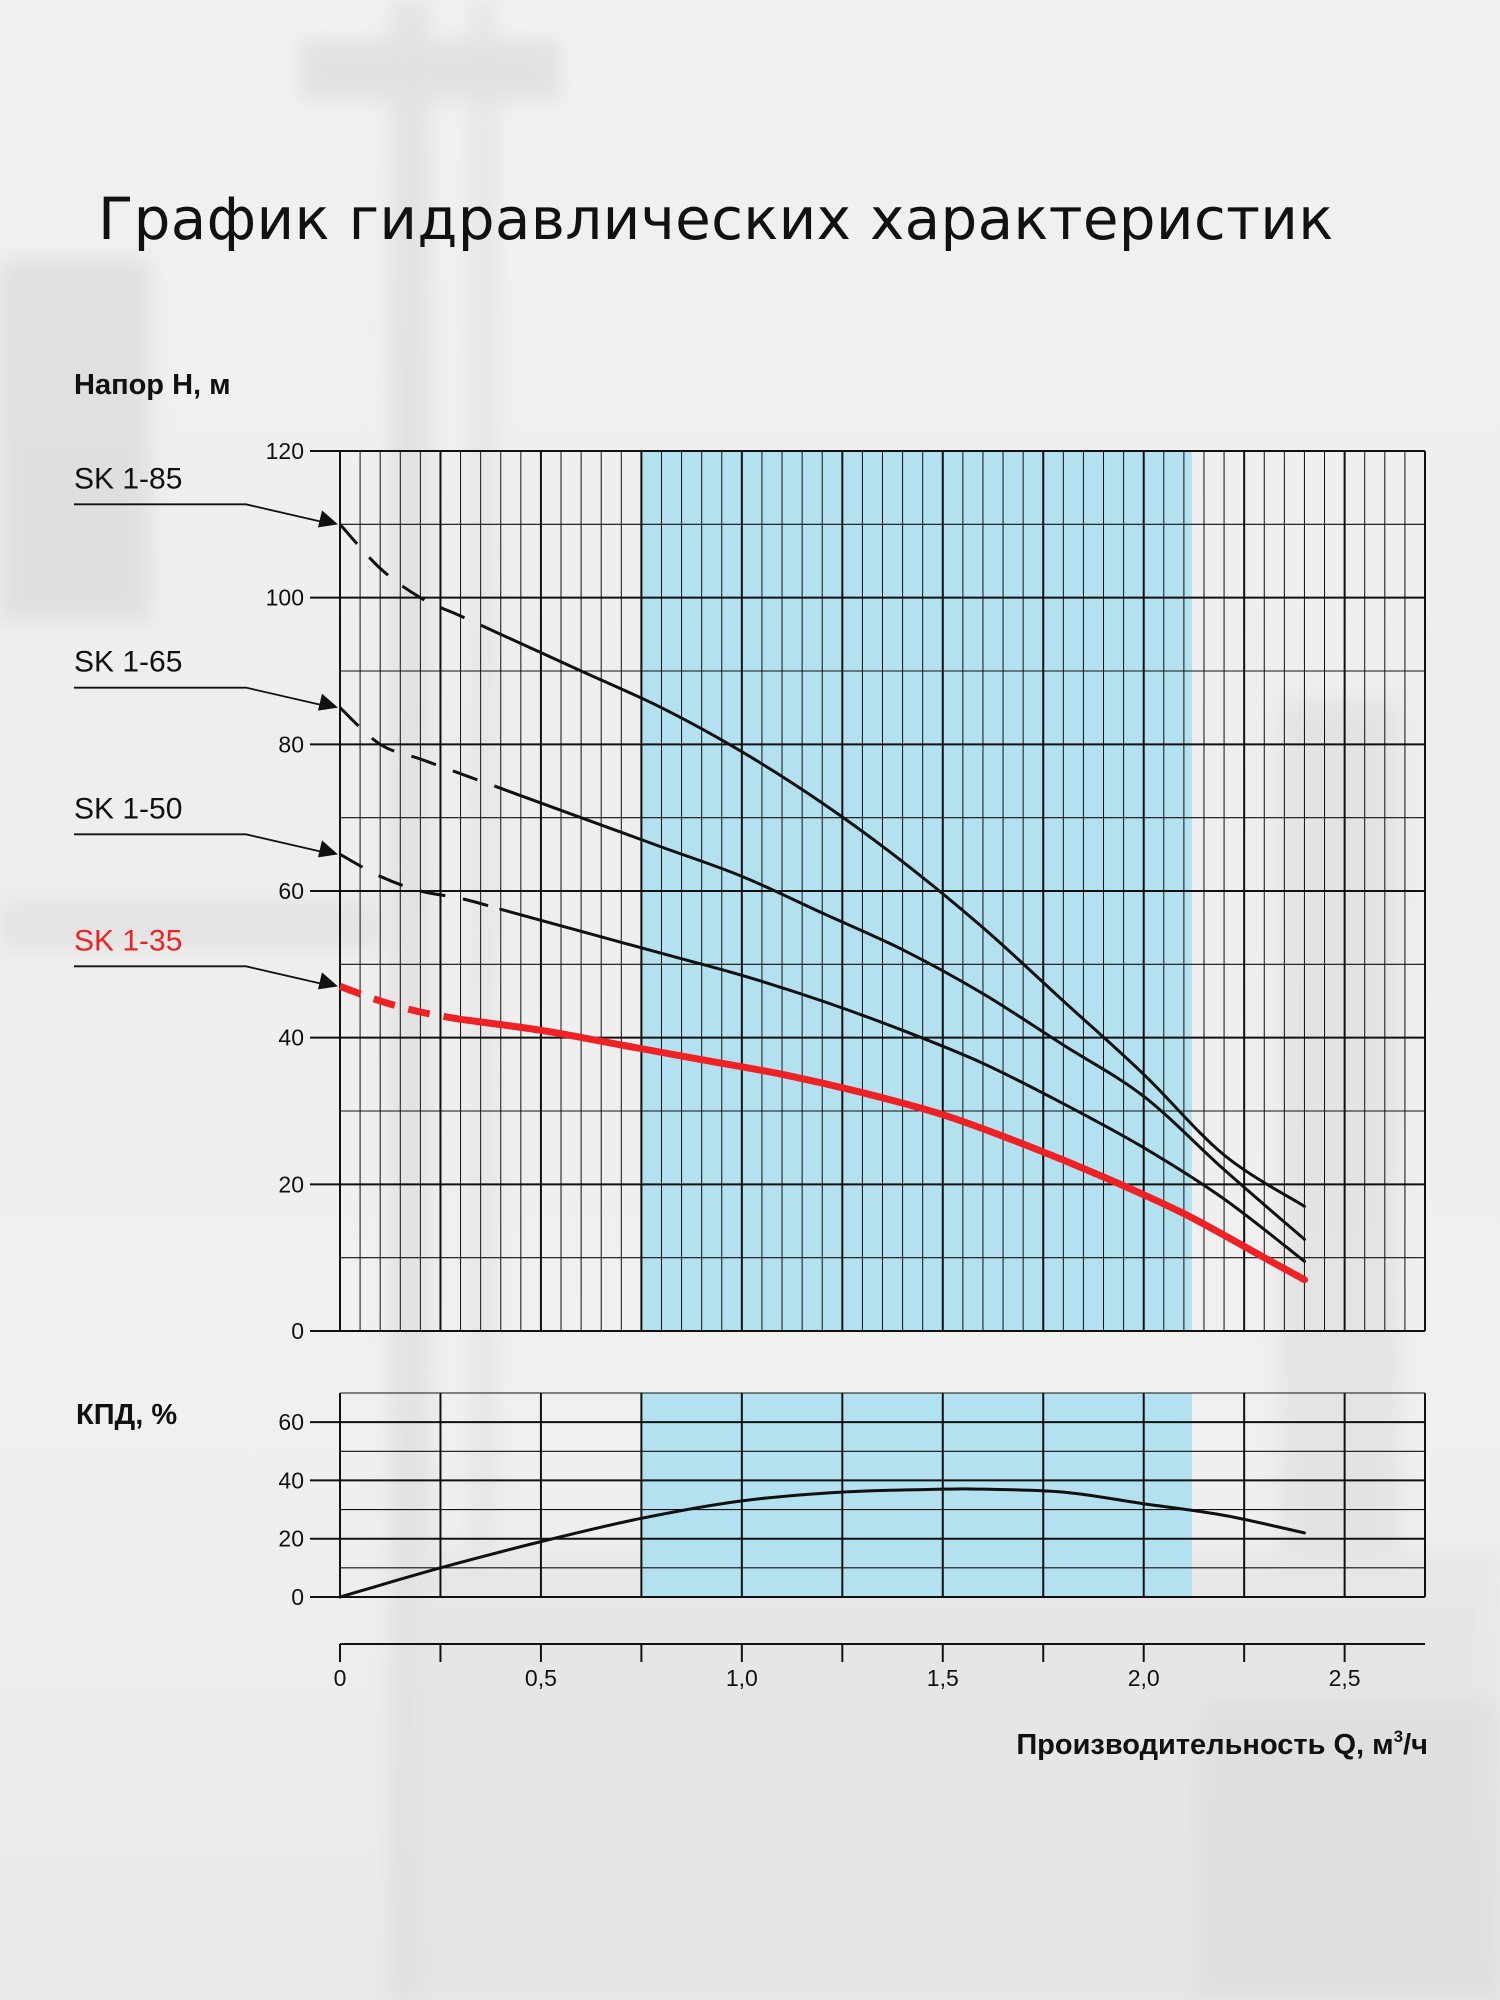 The width and height of the screenshot is (1500, 2000). I want to click on eff-y-tick-label: 60, so click(291, 1422).